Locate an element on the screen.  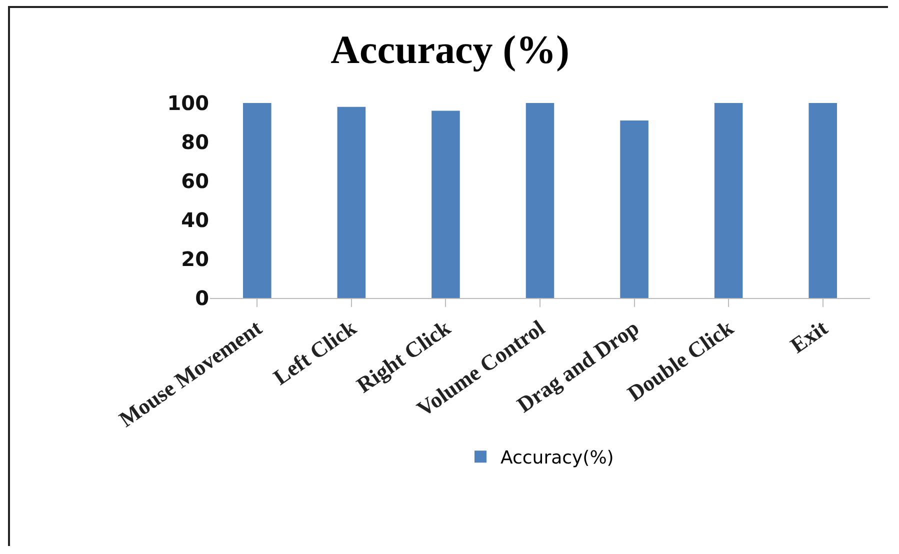
chart-title: Accuracy (%) is located at coordinates (450, 49).